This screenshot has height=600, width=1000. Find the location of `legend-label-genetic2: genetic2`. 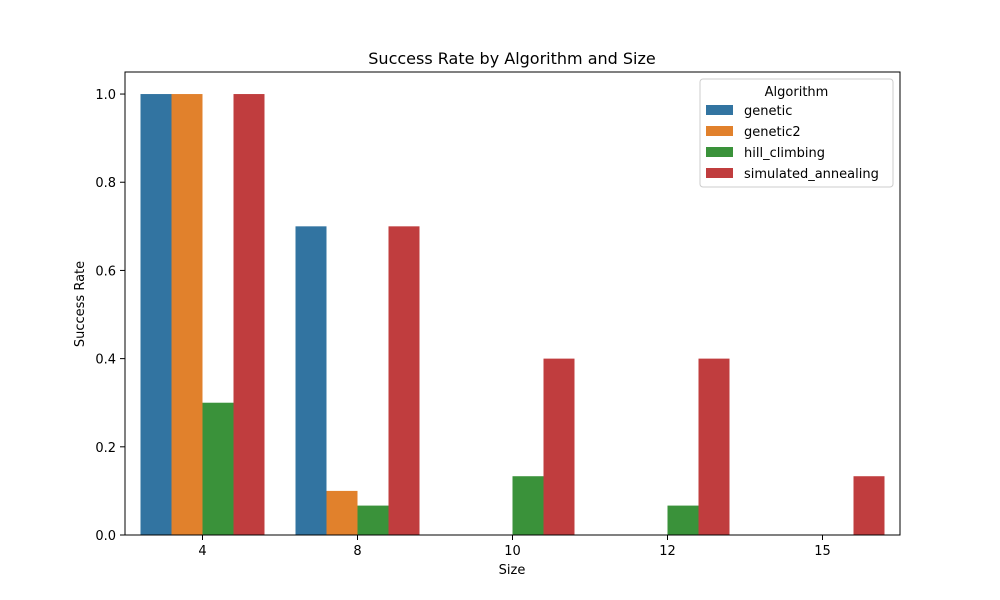

legend-label-genetic2: genetic2 is located at coordinates (772, 132).